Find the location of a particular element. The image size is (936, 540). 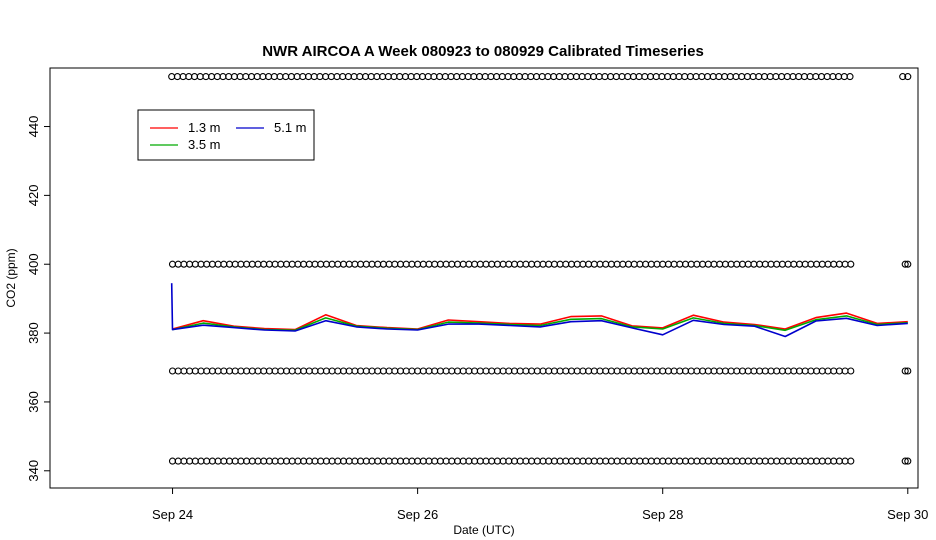

x-axis-label: Date (UTC) is located at coordinates (483, 530).